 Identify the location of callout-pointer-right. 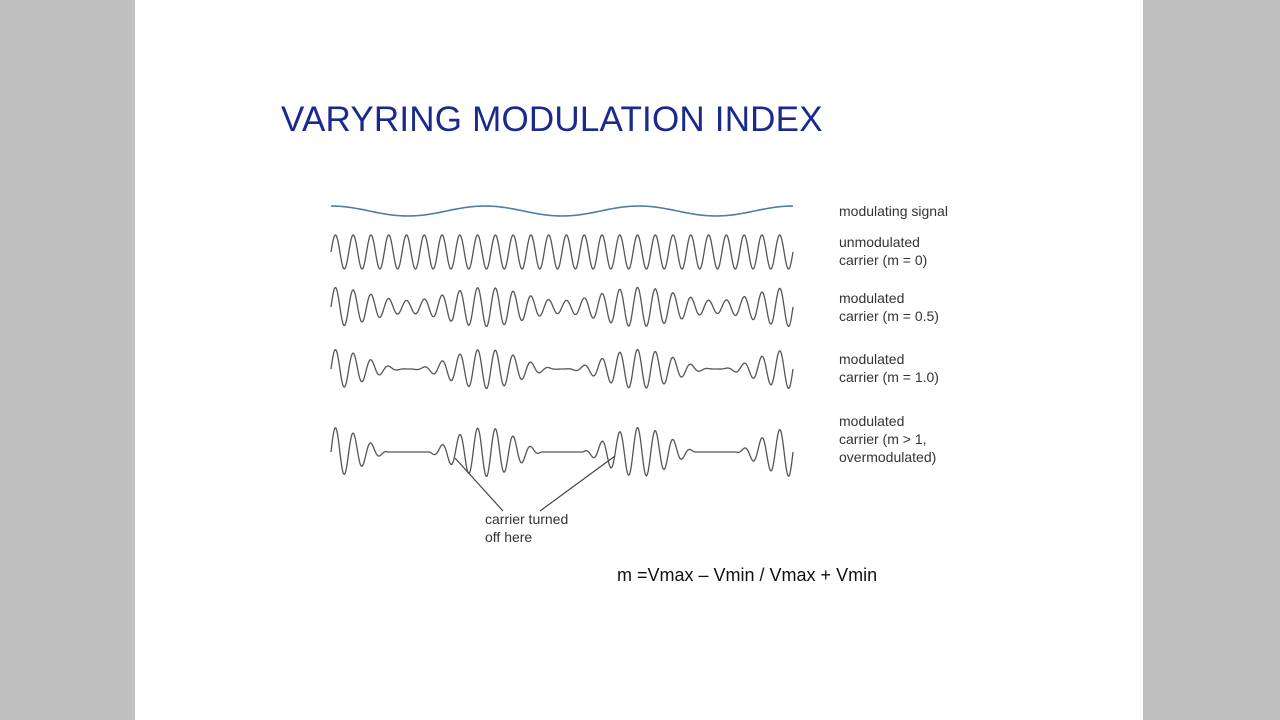
(577, 483).